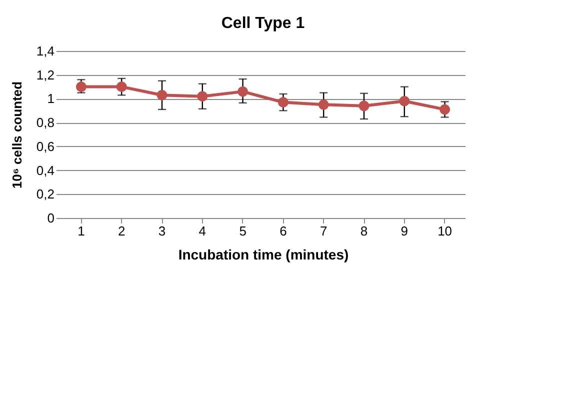 The image size is (579, 409). Describe the element at coordinates (45, 146) in the screenshot. I see `y-tick-label: 0,6` at that location.